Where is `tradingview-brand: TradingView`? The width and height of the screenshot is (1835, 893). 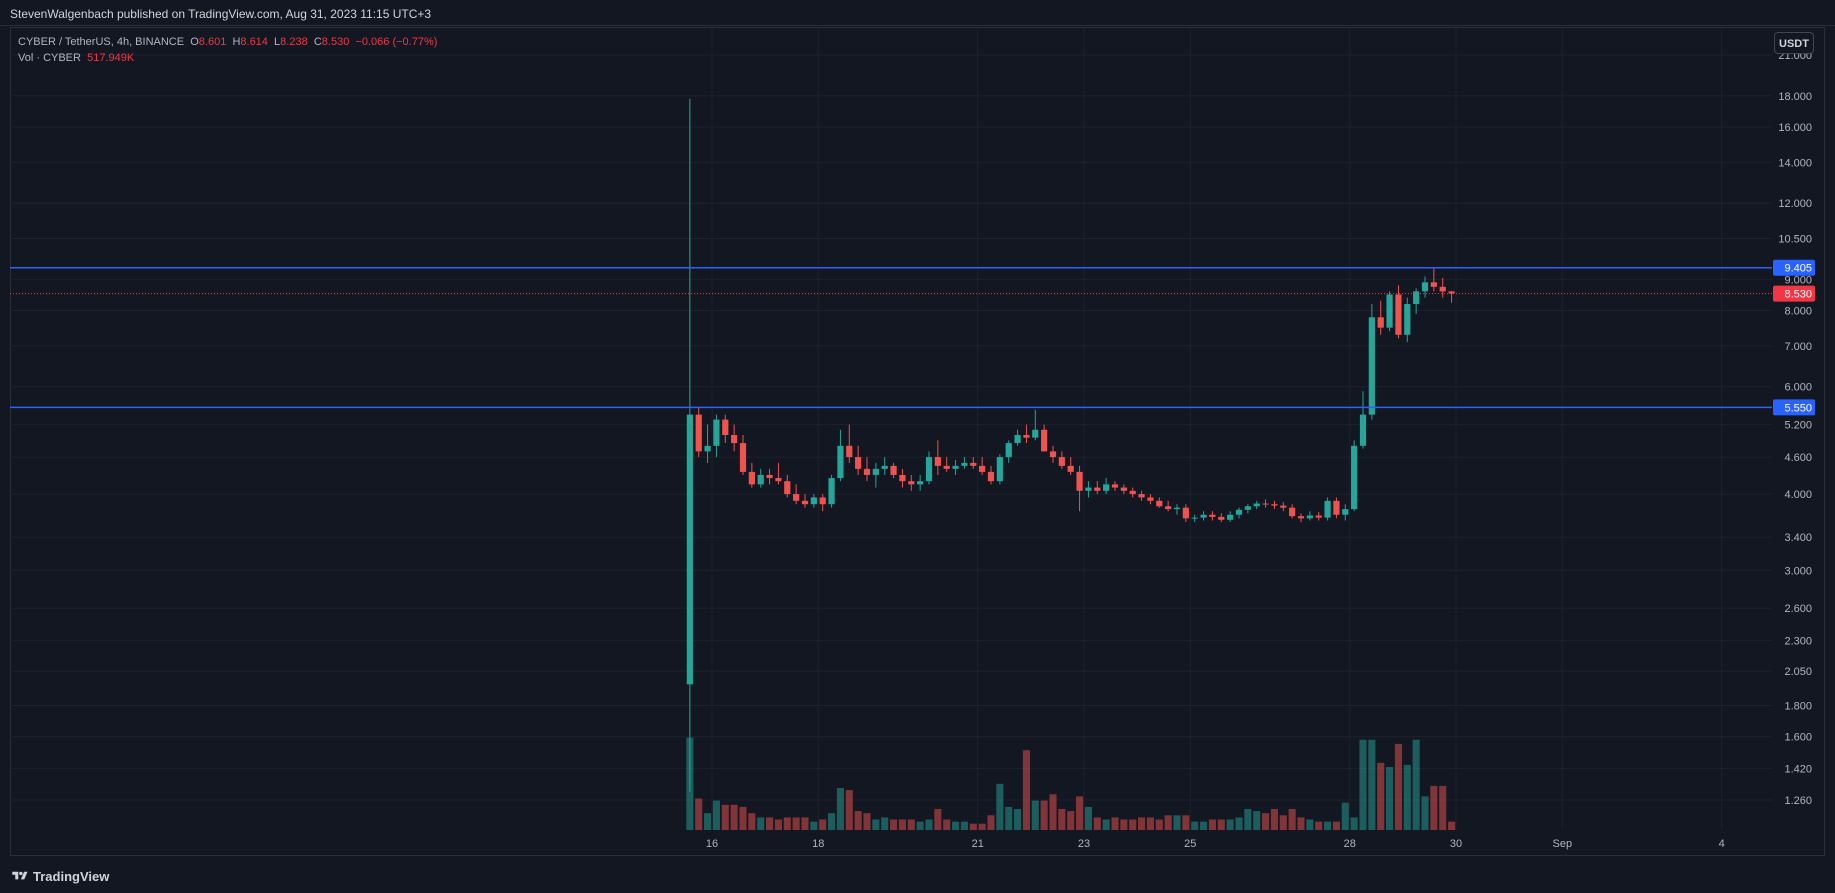
tradingview-brand: TradingView is located at coordinates (71, 876).